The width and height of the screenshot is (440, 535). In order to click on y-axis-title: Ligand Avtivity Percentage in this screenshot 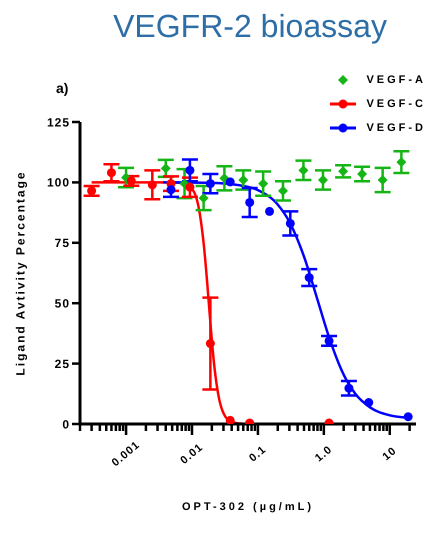, I will do `click(20, 273)`.